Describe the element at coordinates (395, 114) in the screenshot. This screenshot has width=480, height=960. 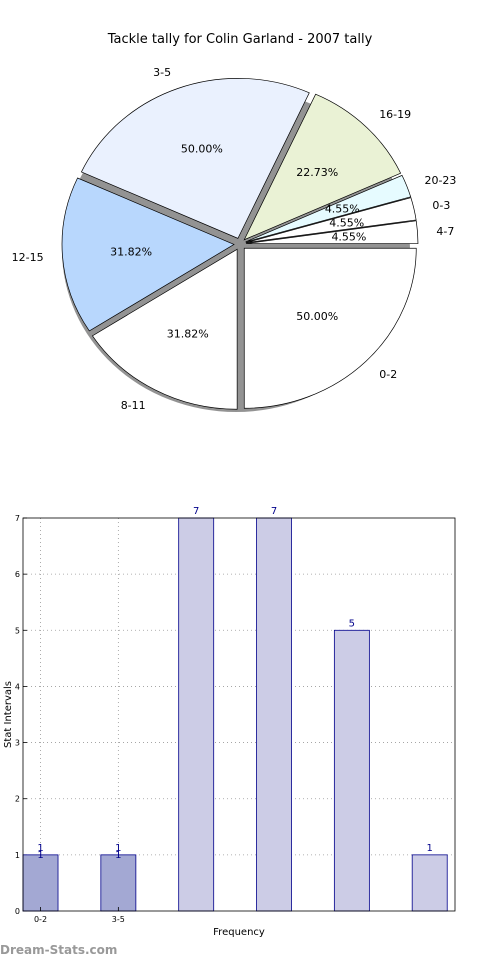
I see `pie-label: 16-19` at that location.